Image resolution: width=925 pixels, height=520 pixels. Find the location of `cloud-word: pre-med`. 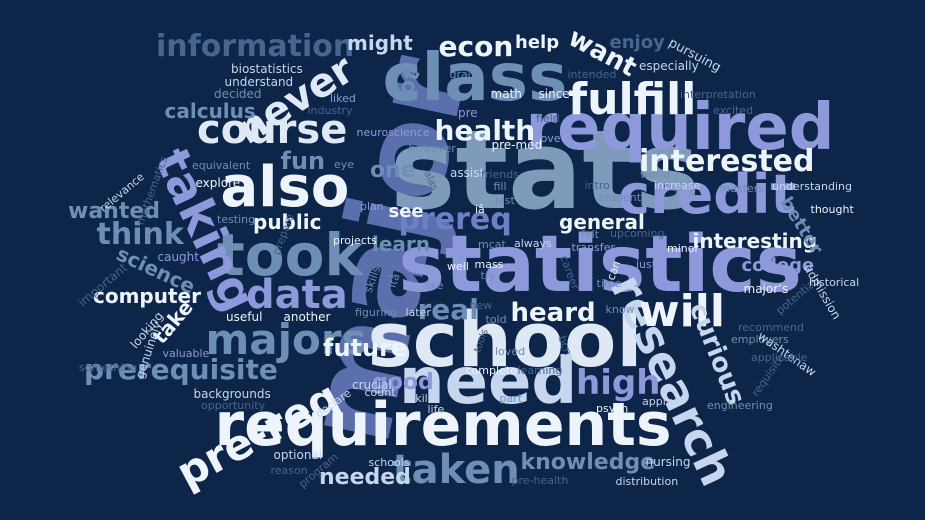

cloud-word: pre-med is located at coordinates (517, 145).